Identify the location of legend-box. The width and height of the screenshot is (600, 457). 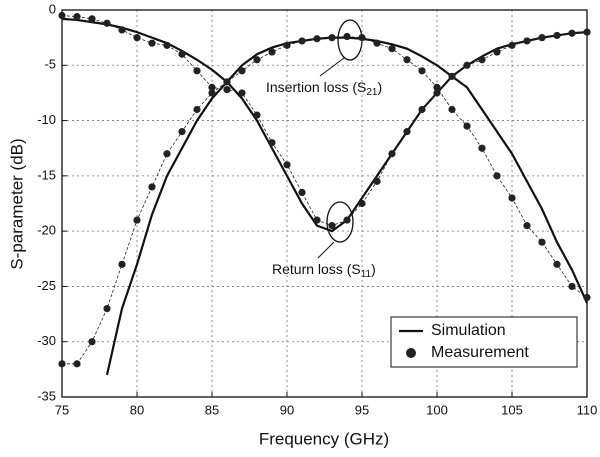
(484, 342).